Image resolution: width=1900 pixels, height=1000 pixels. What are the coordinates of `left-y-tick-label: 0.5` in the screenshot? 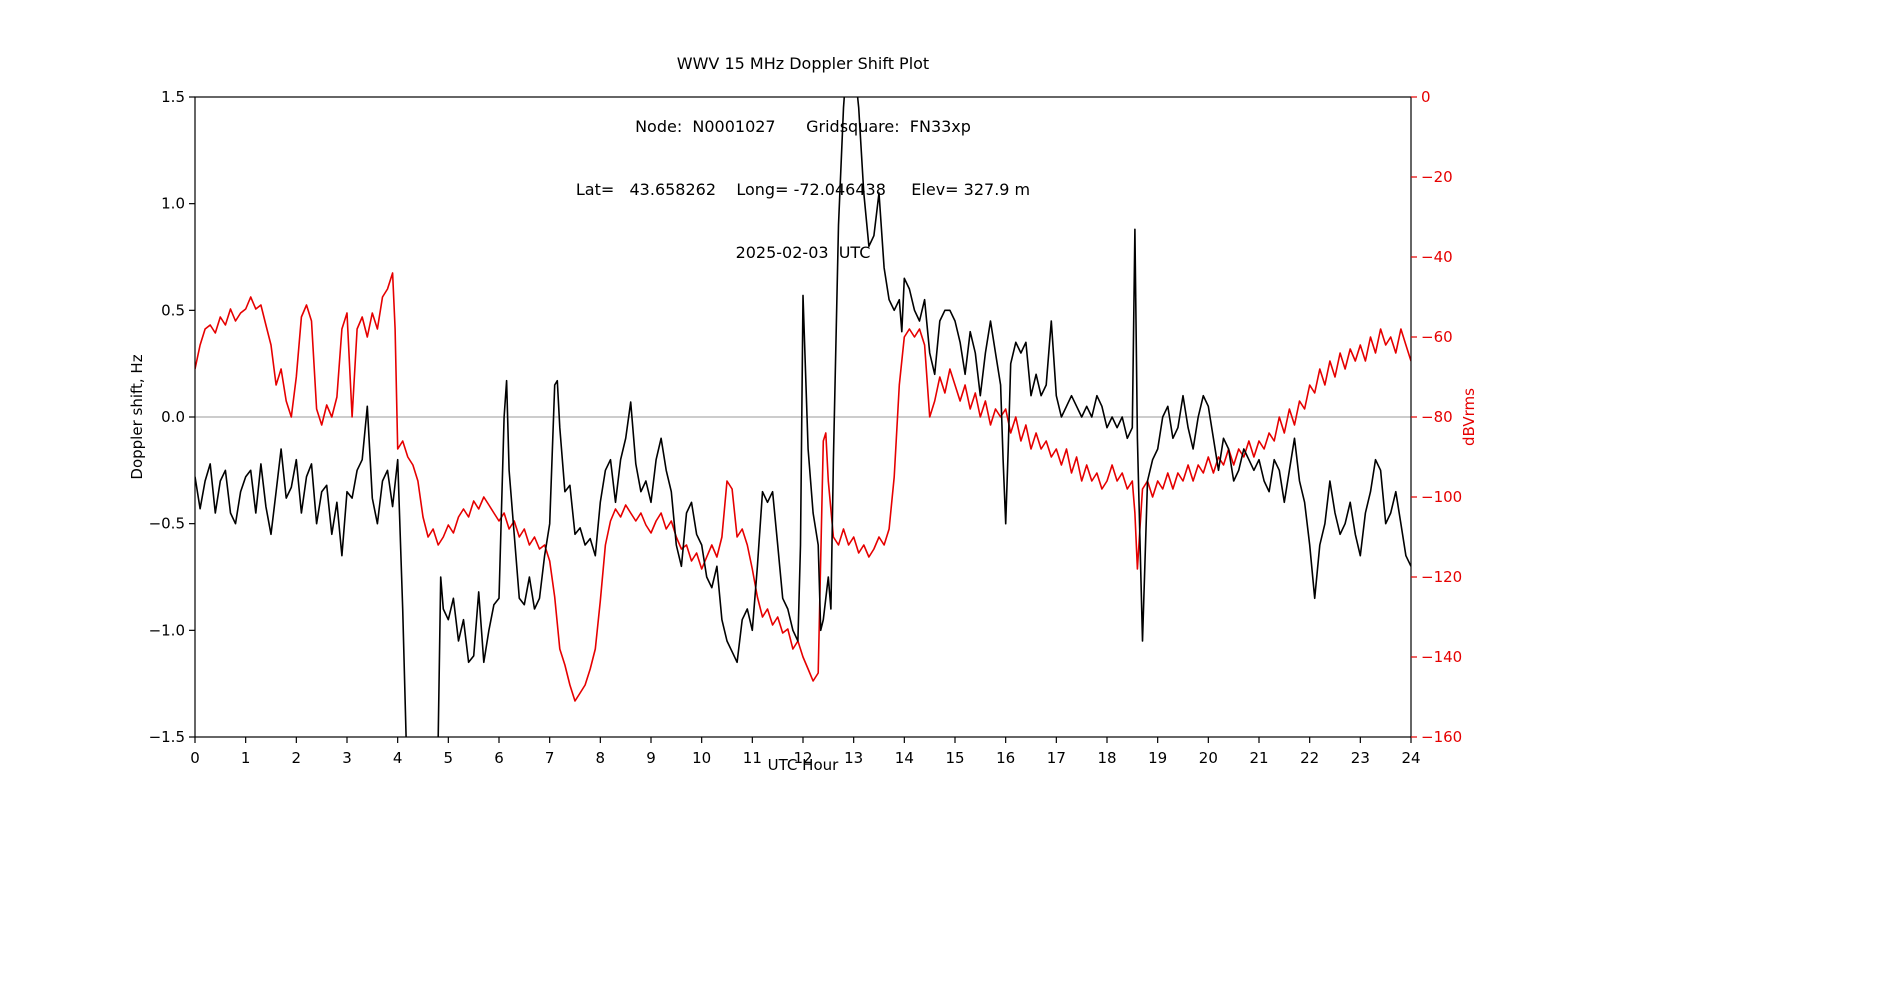 It's located at (173, 310).